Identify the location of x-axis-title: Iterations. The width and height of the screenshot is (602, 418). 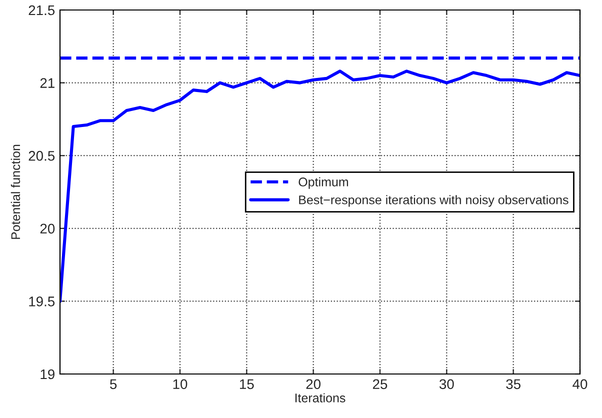
(320, 397).